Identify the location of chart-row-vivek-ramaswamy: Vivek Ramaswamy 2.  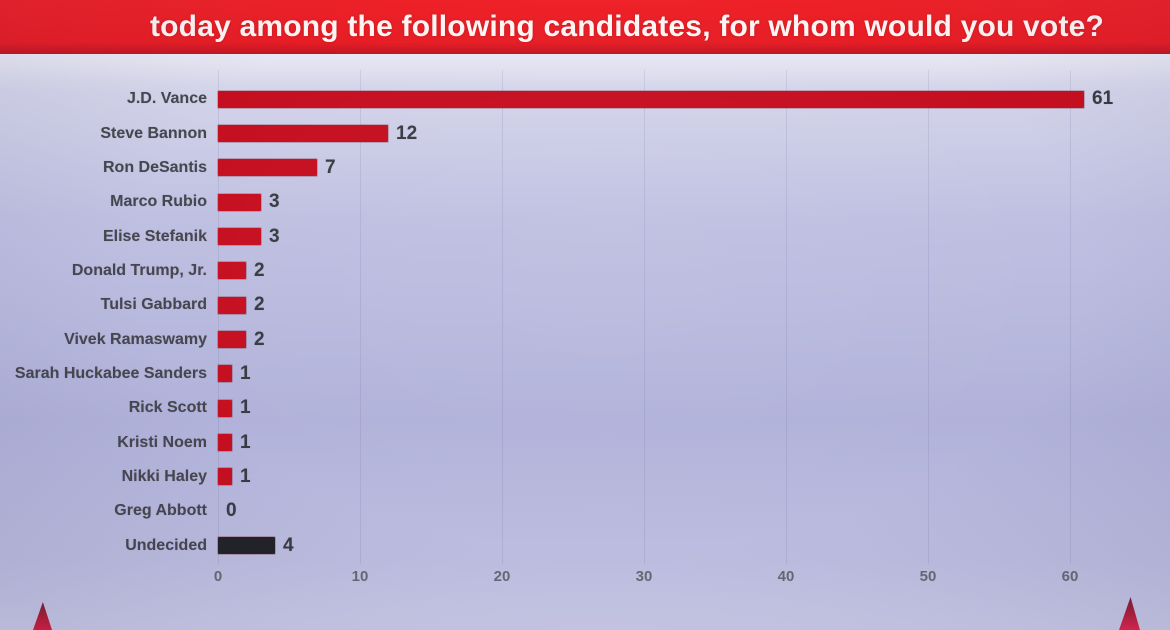
(585, 339).